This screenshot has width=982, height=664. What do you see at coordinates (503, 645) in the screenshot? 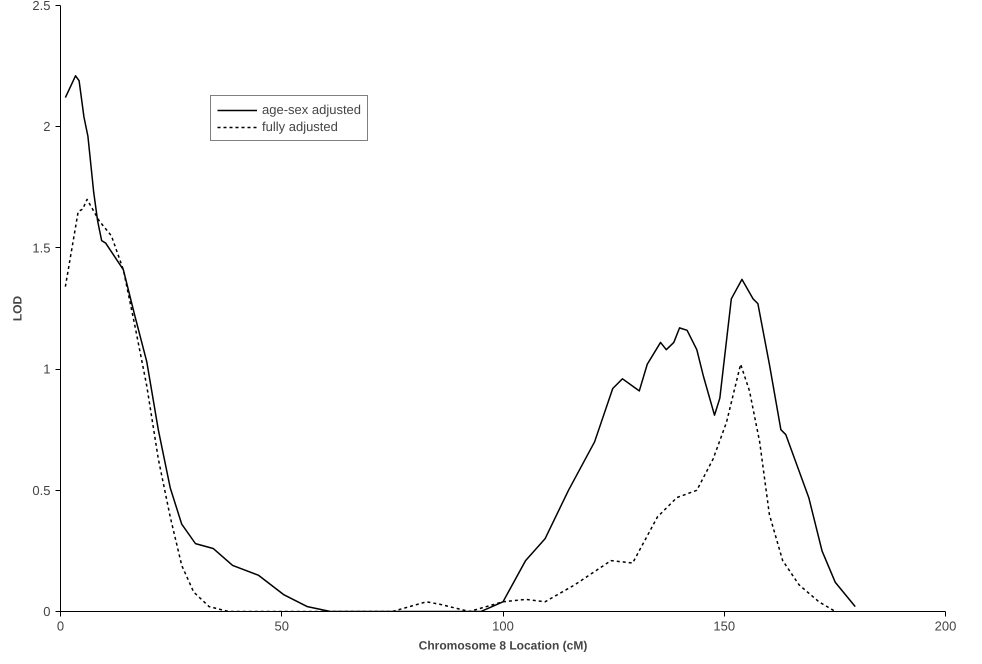
I see `x-axis-title: Chromosome 8 Location (cM)` at bounding box center [503, 645].